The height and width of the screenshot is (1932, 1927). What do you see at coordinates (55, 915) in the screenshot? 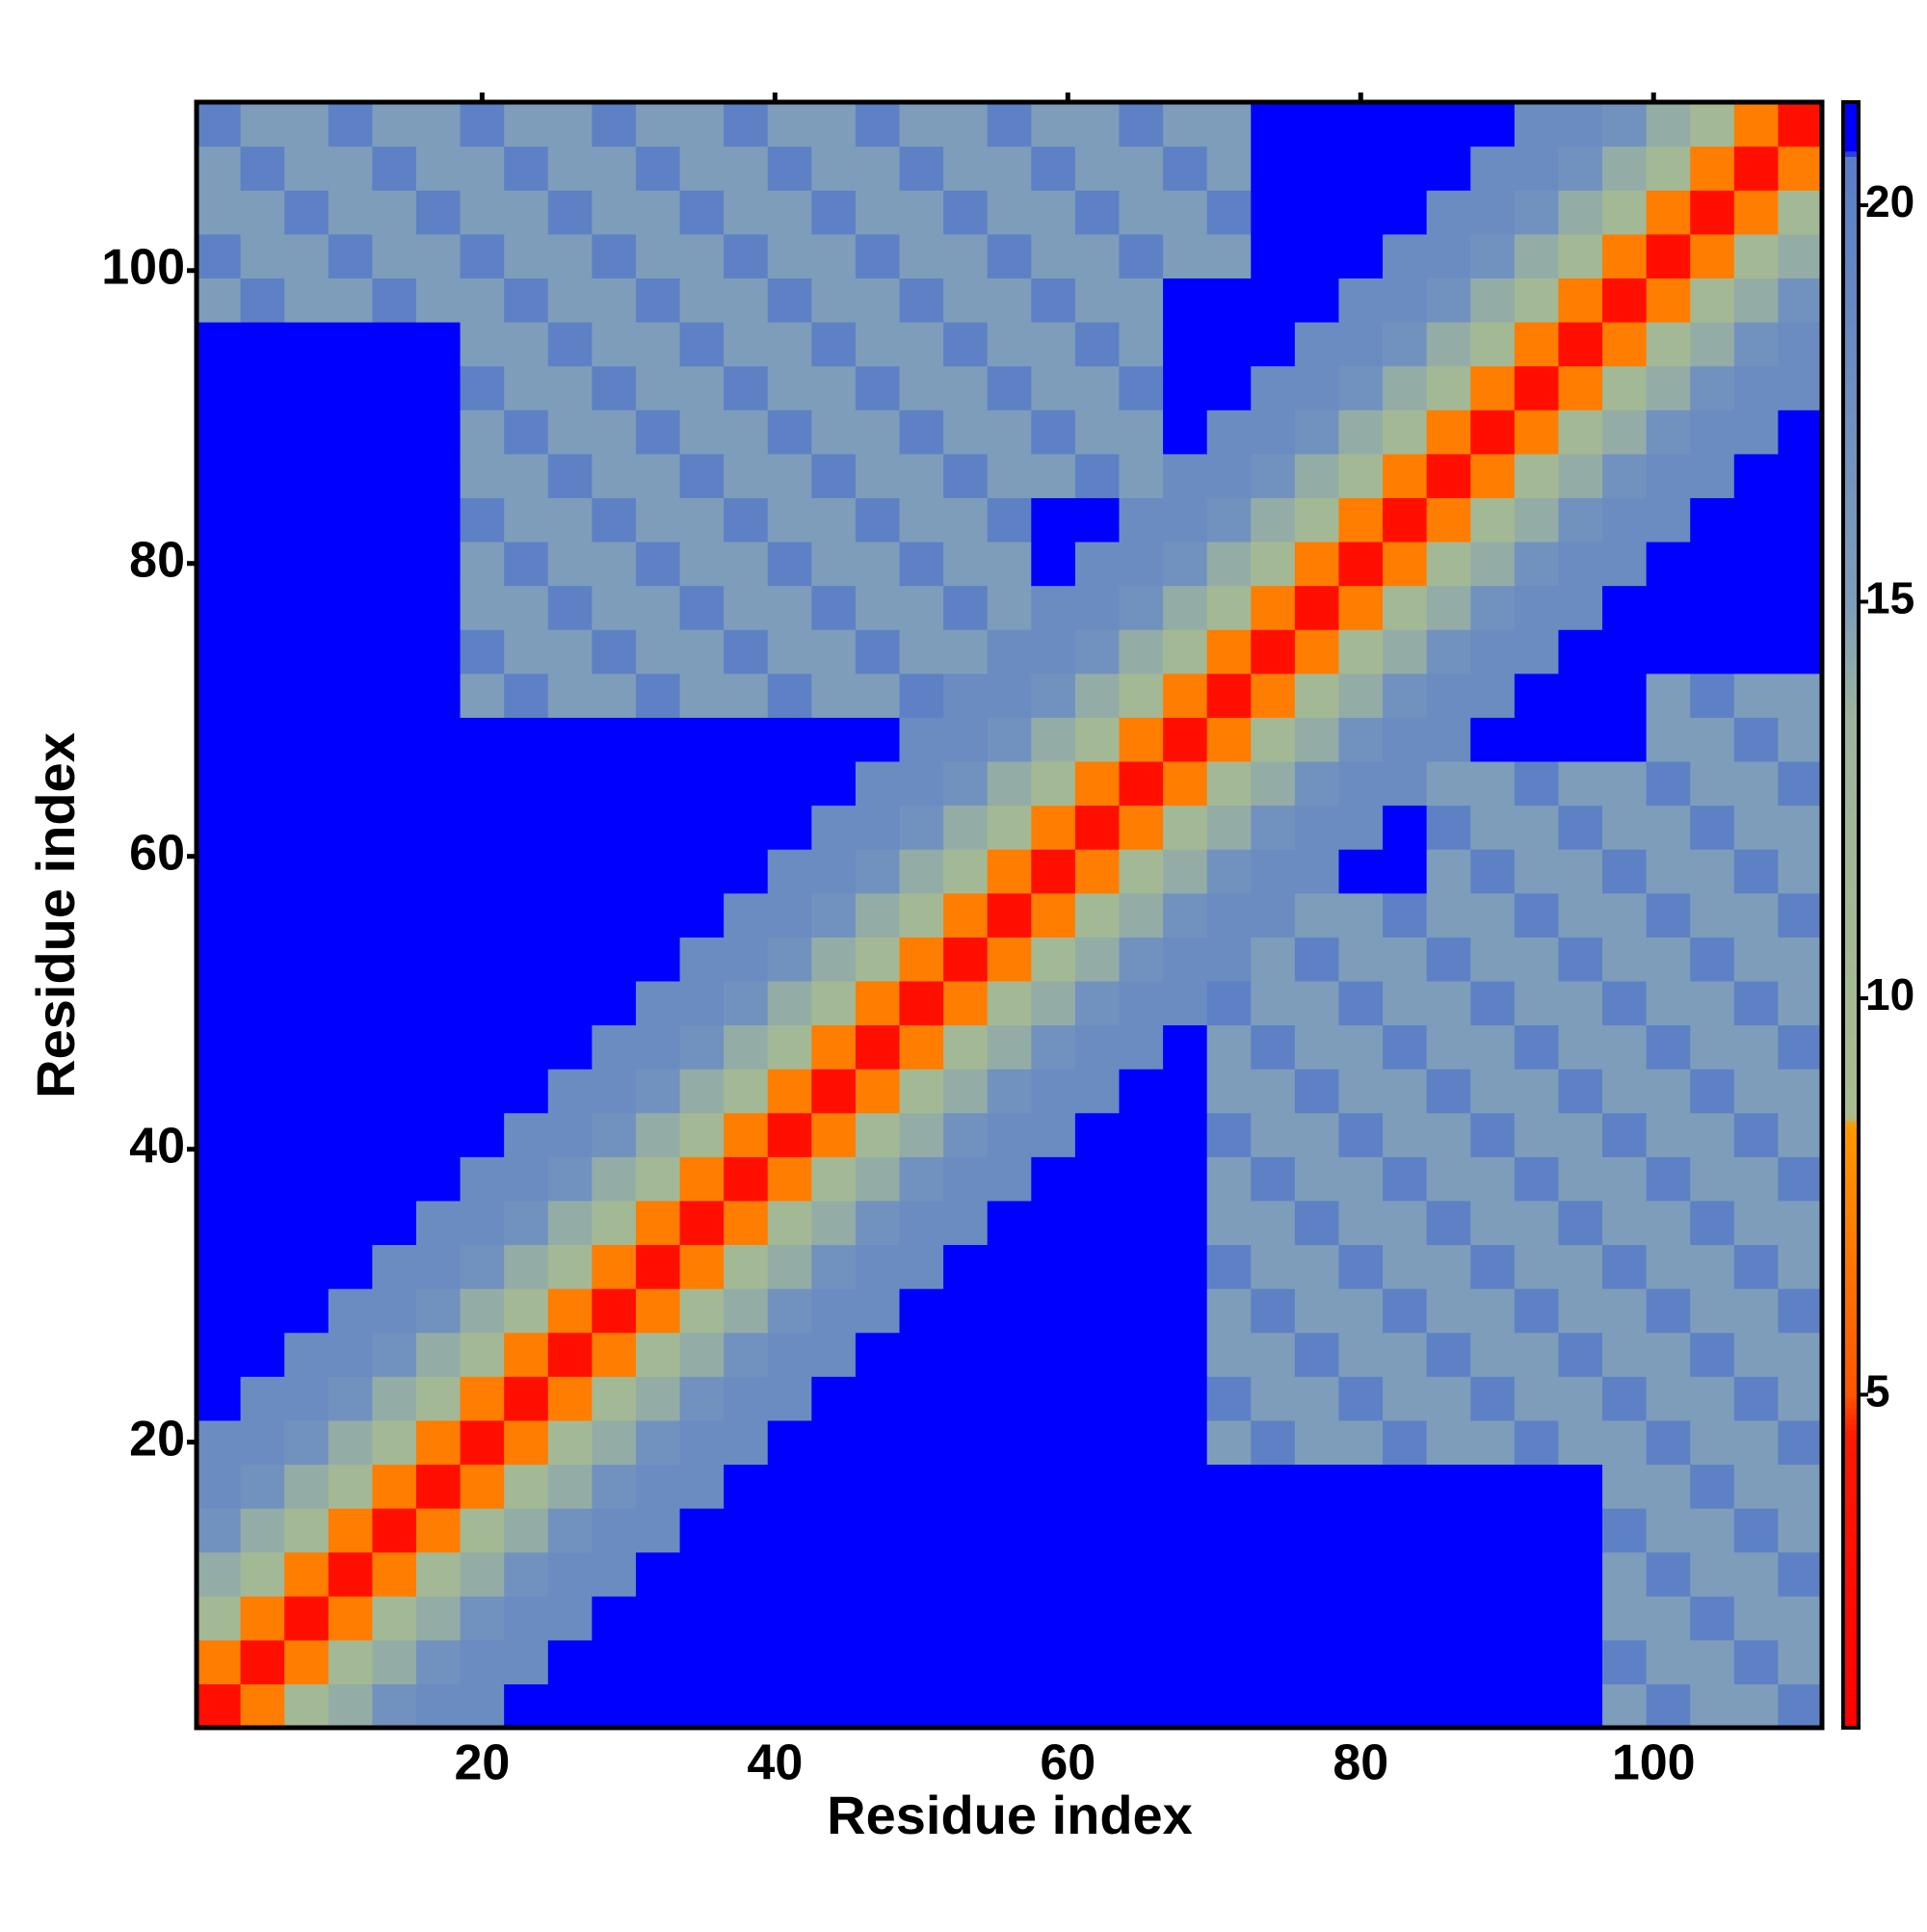
I see `y-axis-title: Residue index` at bounding box center [55, 915].